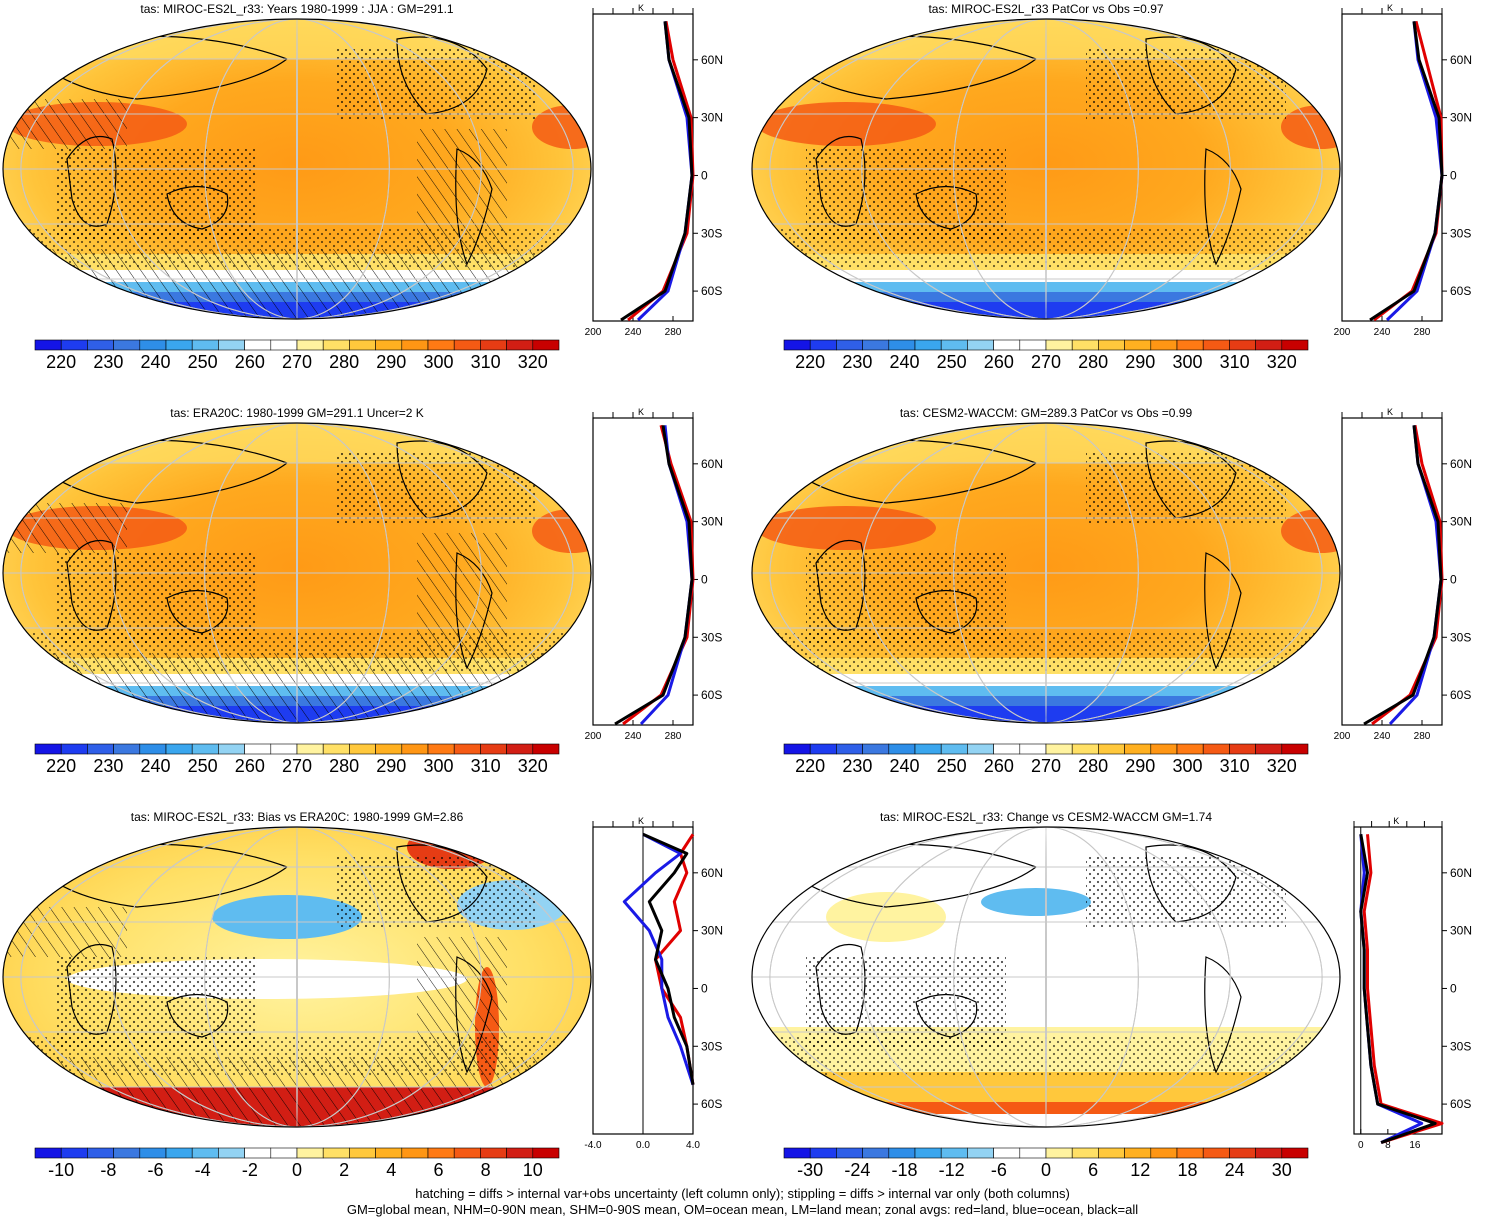 This screenshot has width=1485, height=1218. Describe the element at coordinates (886, 917) in the screenshot. I see `warm-anomaly` at that location.